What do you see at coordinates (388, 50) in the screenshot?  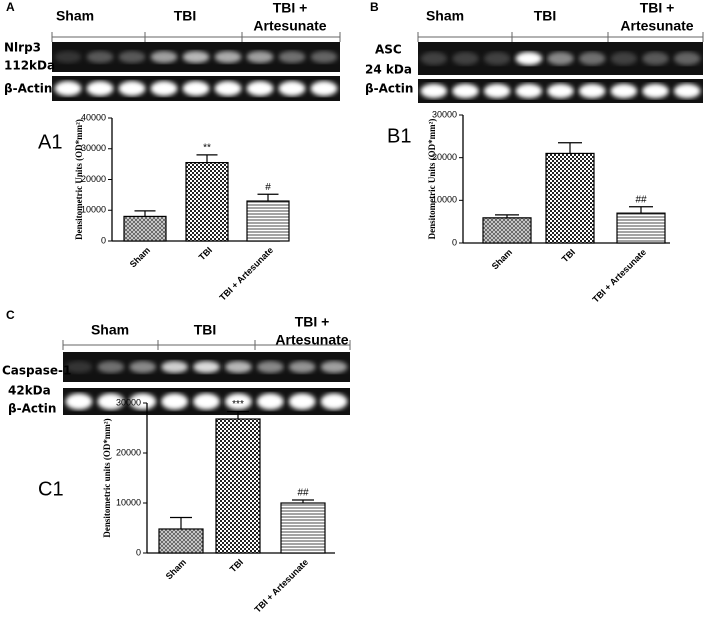 I see `protein-label: ASC` at bounding box center [388, 50].